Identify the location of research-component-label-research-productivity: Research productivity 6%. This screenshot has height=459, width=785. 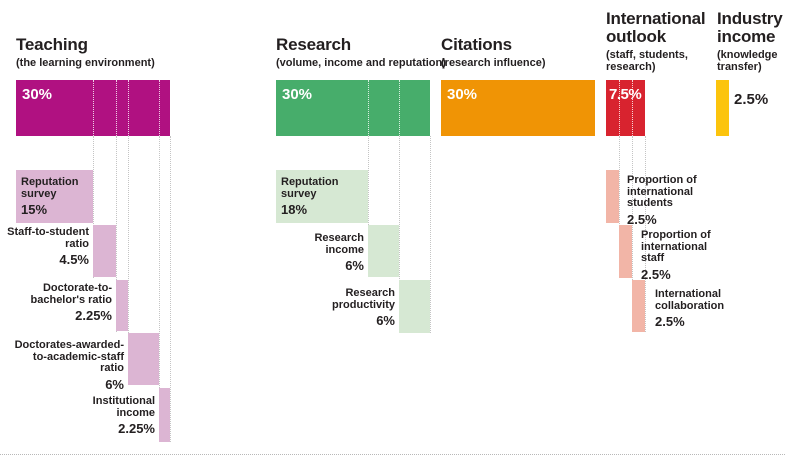
(197, 307).